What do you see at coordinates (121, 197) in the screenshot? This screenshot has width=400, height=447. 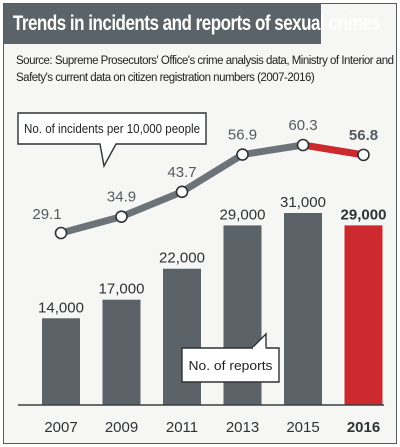 I see `line-value-label-2009: 34.9` at bounding box center [121, 197].